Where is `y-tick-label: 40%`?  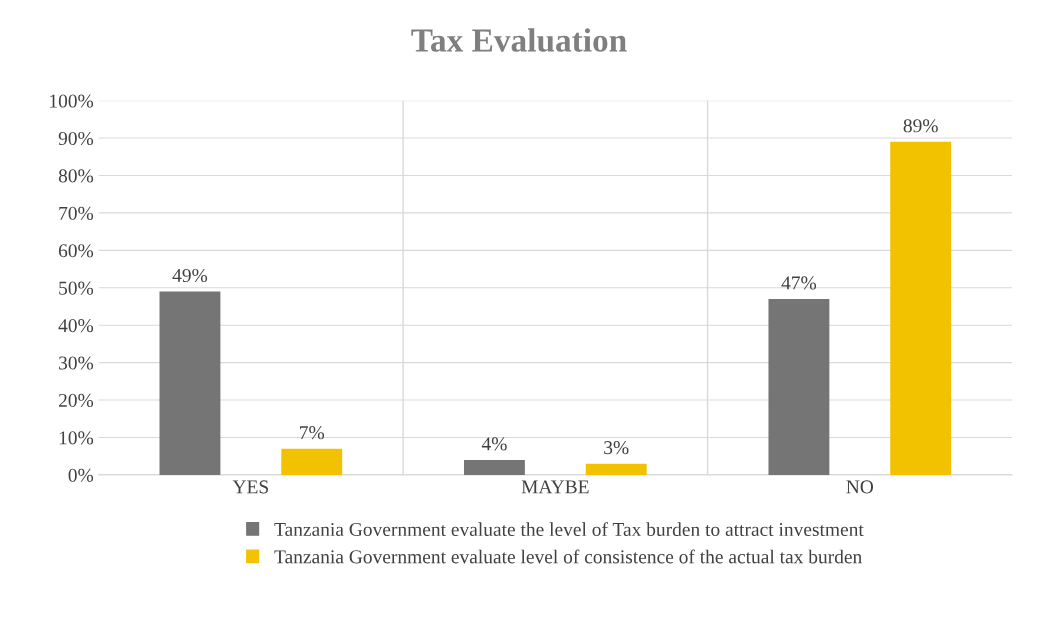
y-tick-label: 40% is located at coordinates (76, 326).